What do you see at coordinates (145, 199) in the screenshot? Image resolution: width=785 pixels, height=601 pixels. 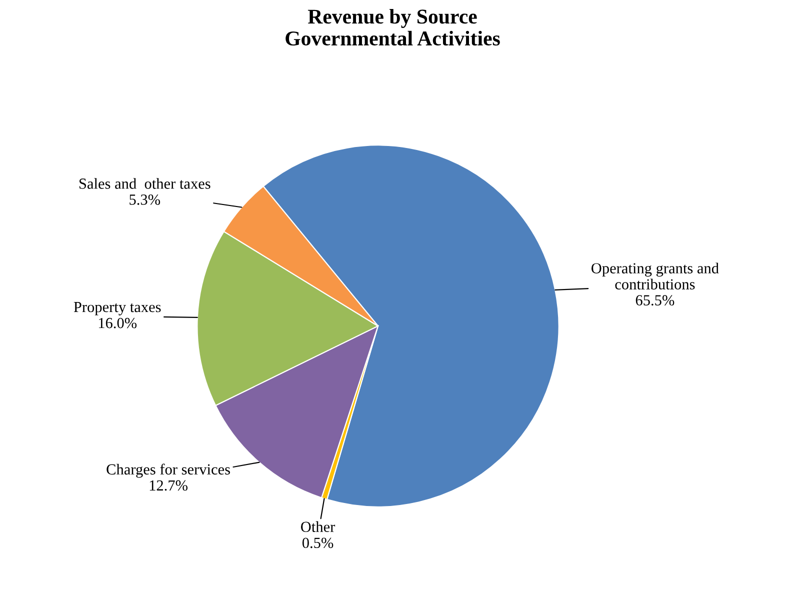 I see `data-label: 5.3%` at bounding box center [145, 199].